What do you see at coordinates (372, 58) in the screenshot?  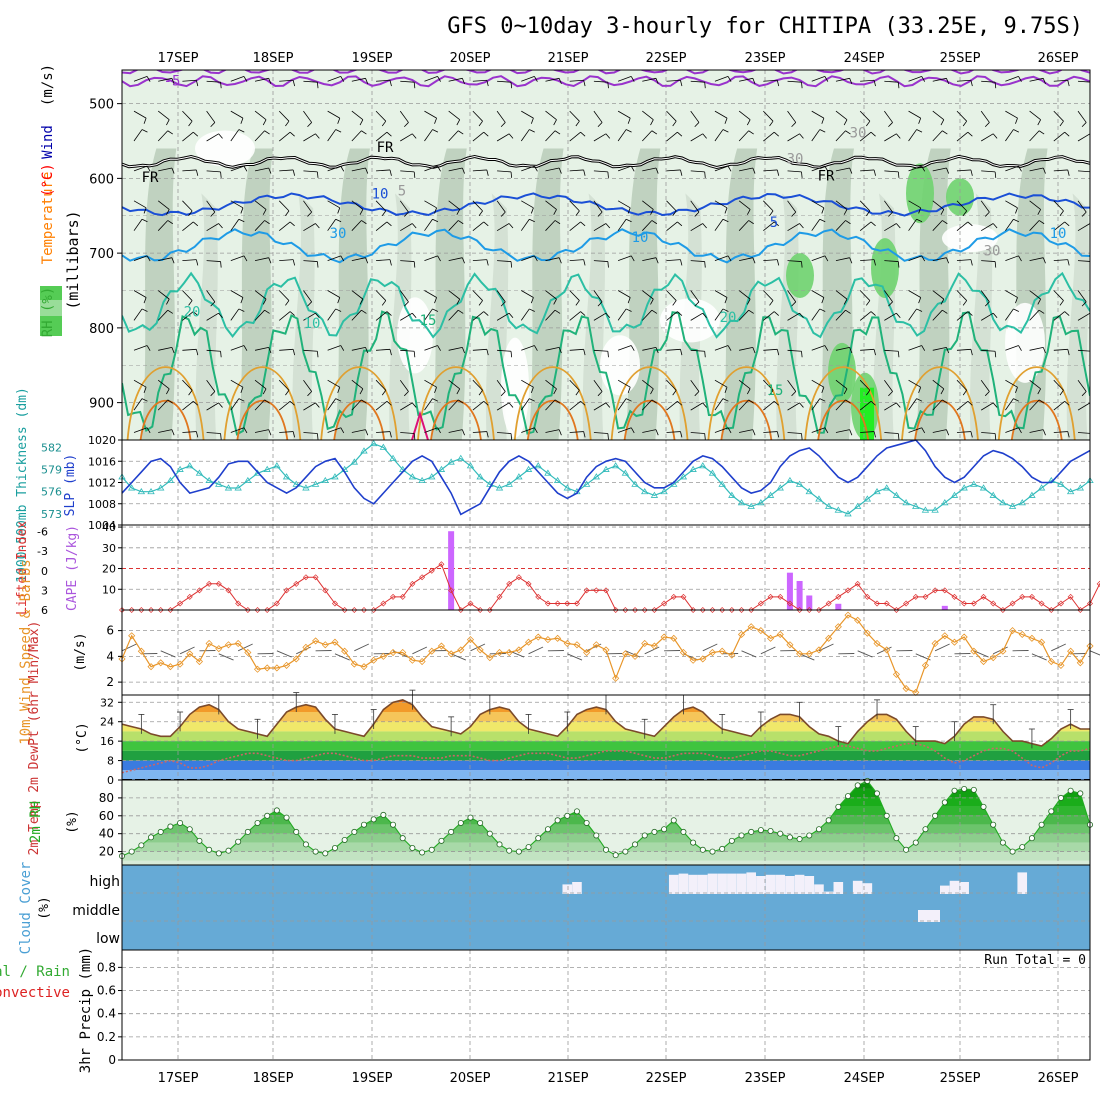 I see `date-label-top: 19SEP` at bounding box center [372, 58].